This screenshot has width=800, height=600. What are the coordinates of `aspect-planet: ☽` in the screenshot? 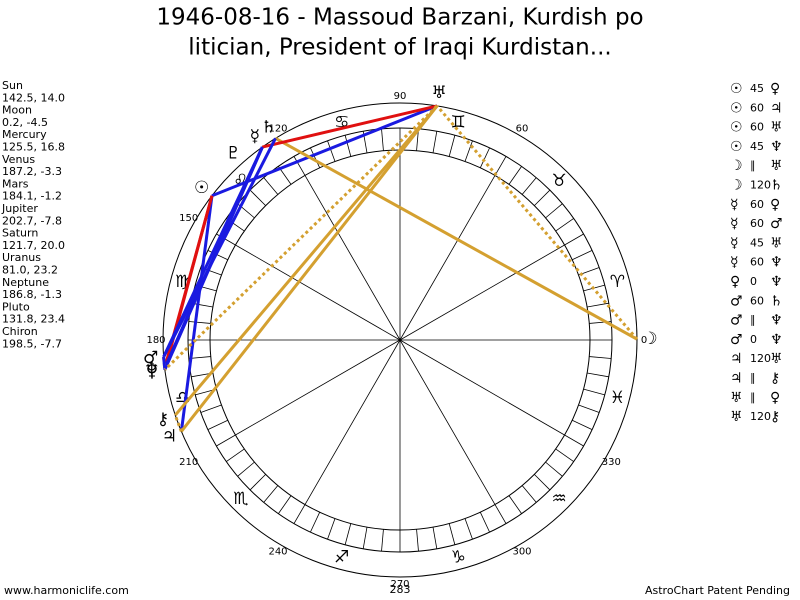 It's located at (736, 186).